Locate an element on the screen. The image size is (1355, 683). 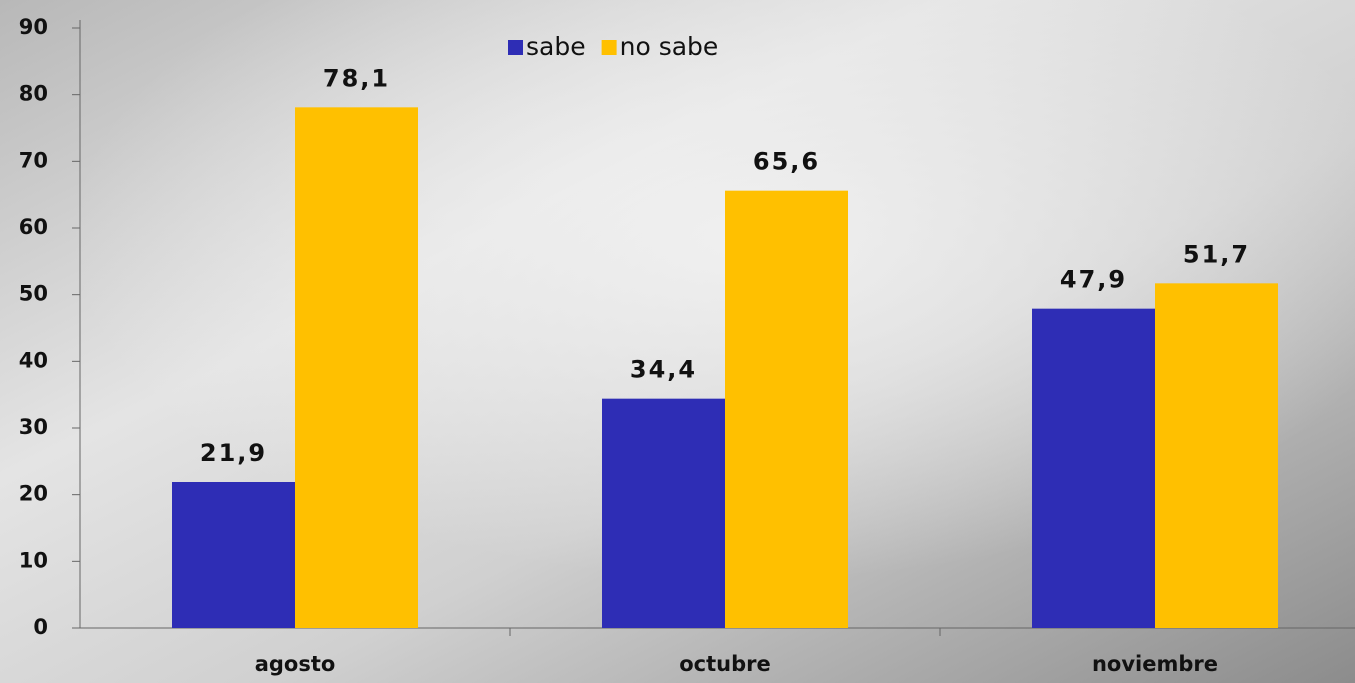
value-label: 21,9 is located at coordinates (233, 453).